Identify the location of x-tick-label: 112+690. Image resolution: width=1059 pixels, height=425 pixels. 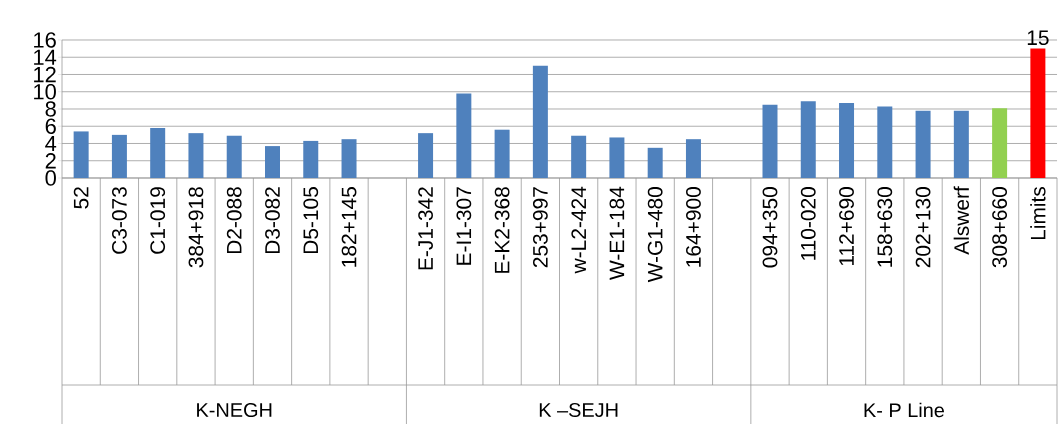
(846, 226).